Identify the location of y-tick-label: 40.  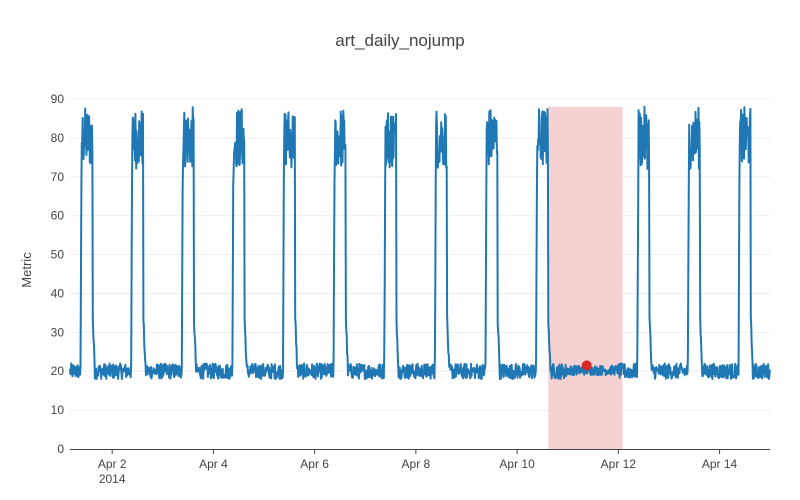
(58, 293).